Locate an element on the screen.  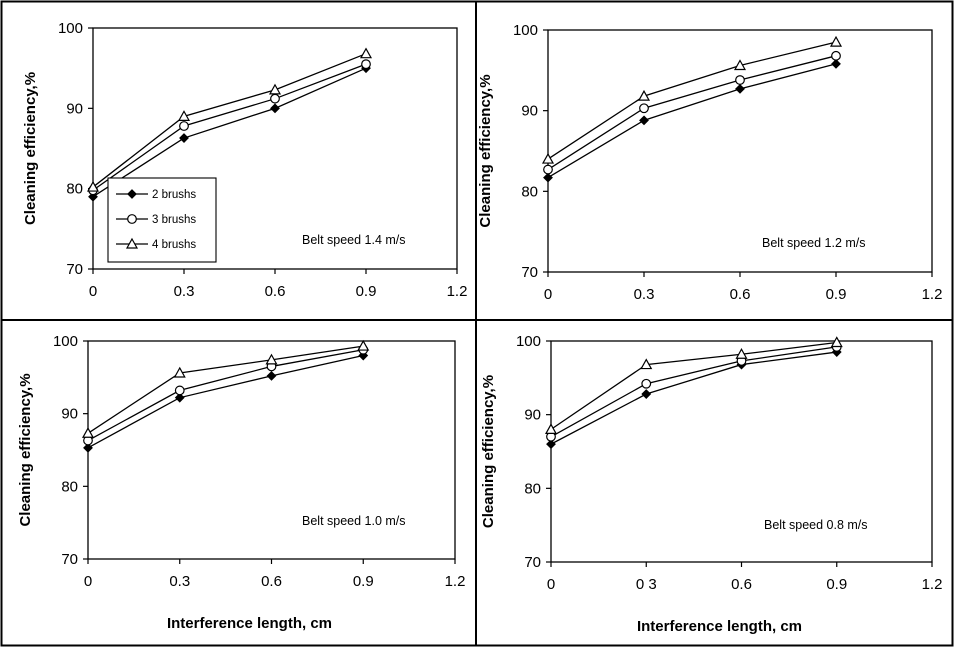
legend-label: 4 brushs is located at coordinates (174, 245).